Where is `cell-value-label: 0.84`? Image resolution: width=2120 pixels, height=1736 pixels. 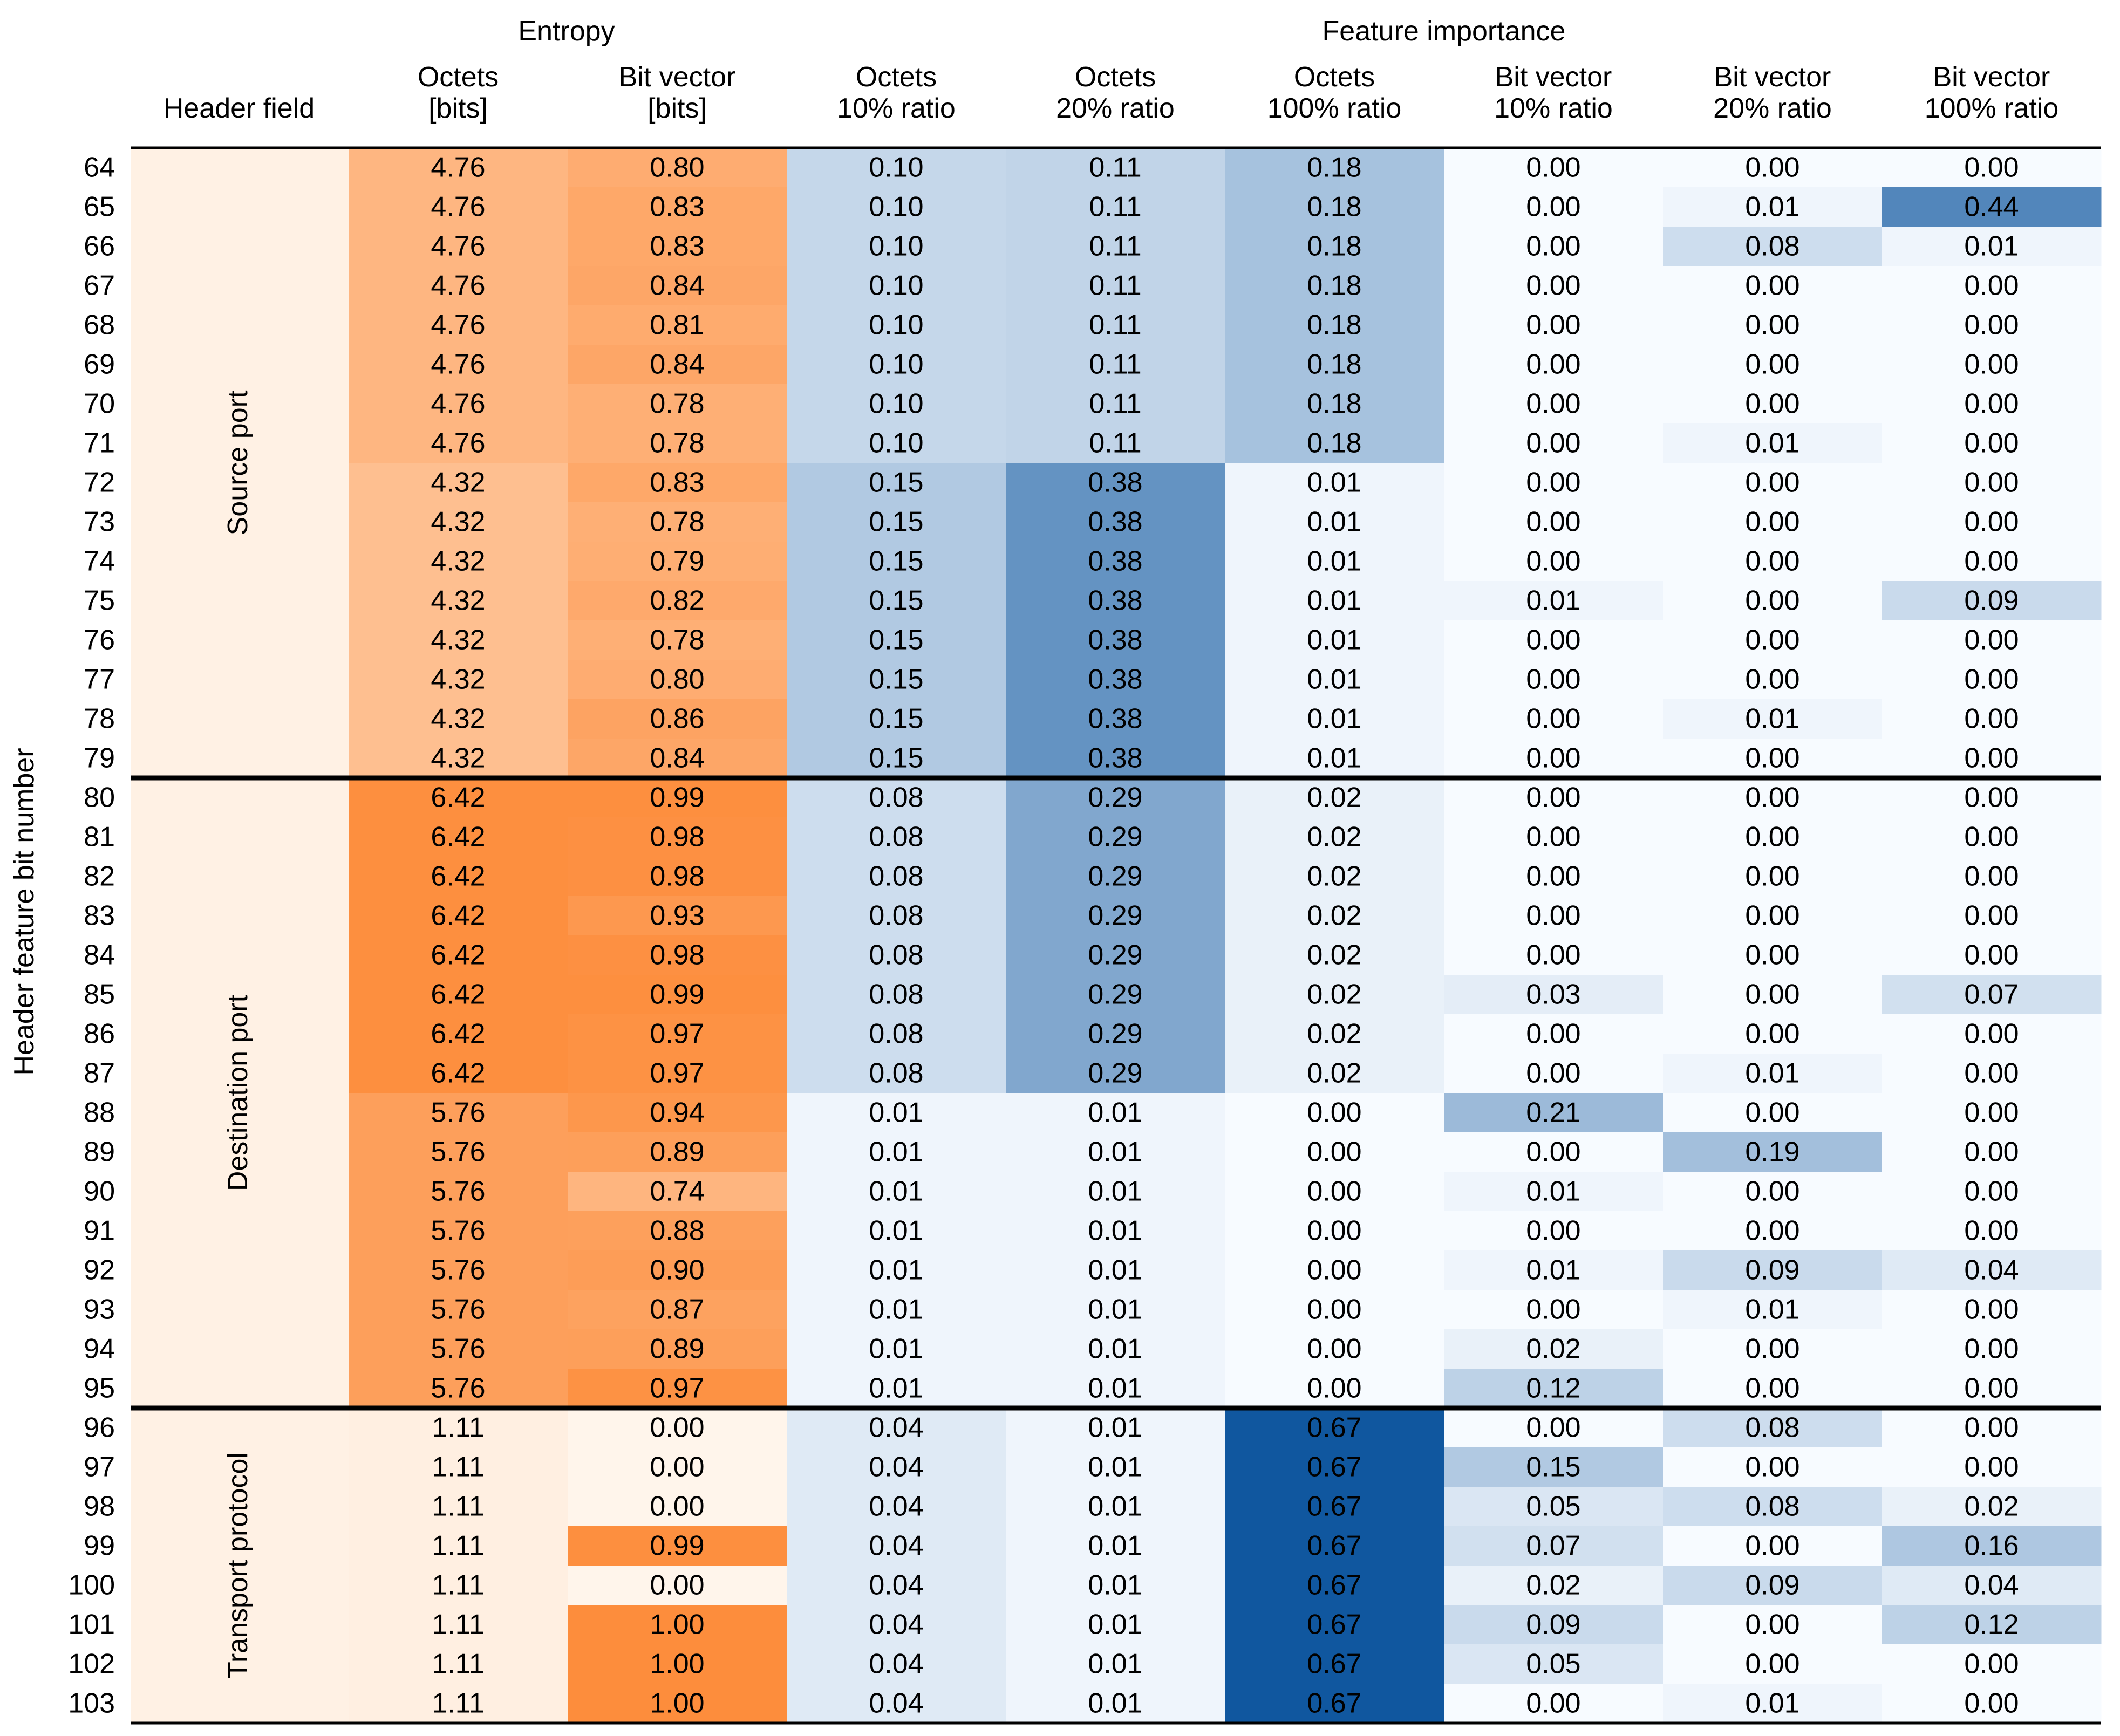
cell-value-label: 0.84 is located at coordinates (677, 758).